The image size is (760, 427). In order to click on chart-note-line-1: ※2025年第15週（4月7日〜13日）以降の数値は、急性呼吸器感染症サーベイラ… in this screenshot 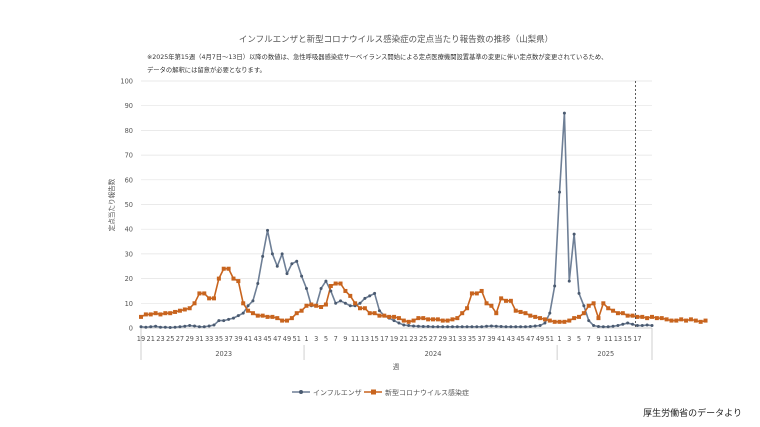, I will do `click(377, 56)`.